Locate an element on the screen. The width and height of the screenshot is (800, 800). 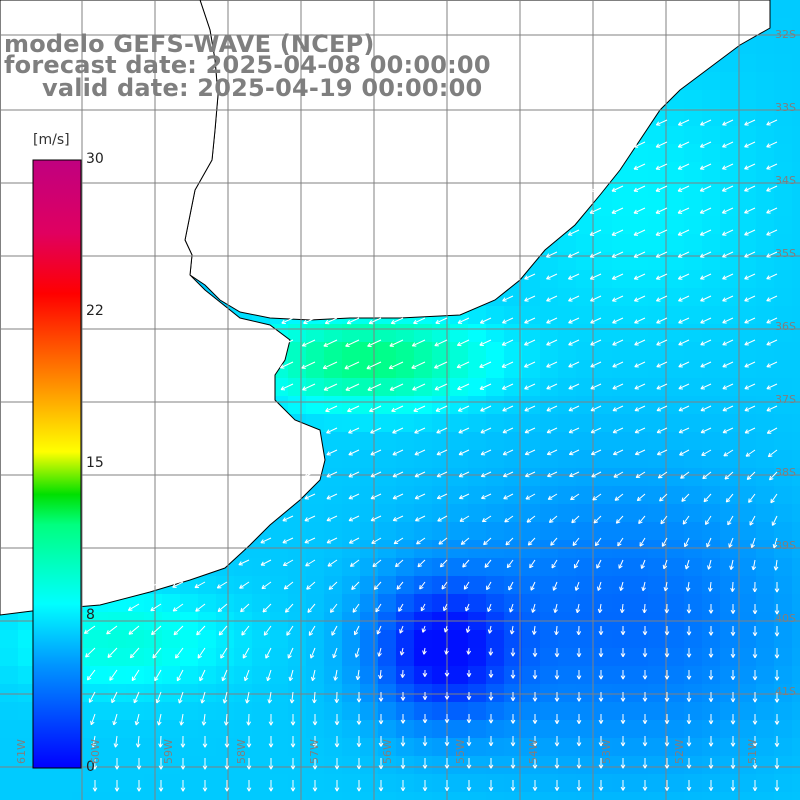
longitude-label: 59W is located at coordinates (168, 751).